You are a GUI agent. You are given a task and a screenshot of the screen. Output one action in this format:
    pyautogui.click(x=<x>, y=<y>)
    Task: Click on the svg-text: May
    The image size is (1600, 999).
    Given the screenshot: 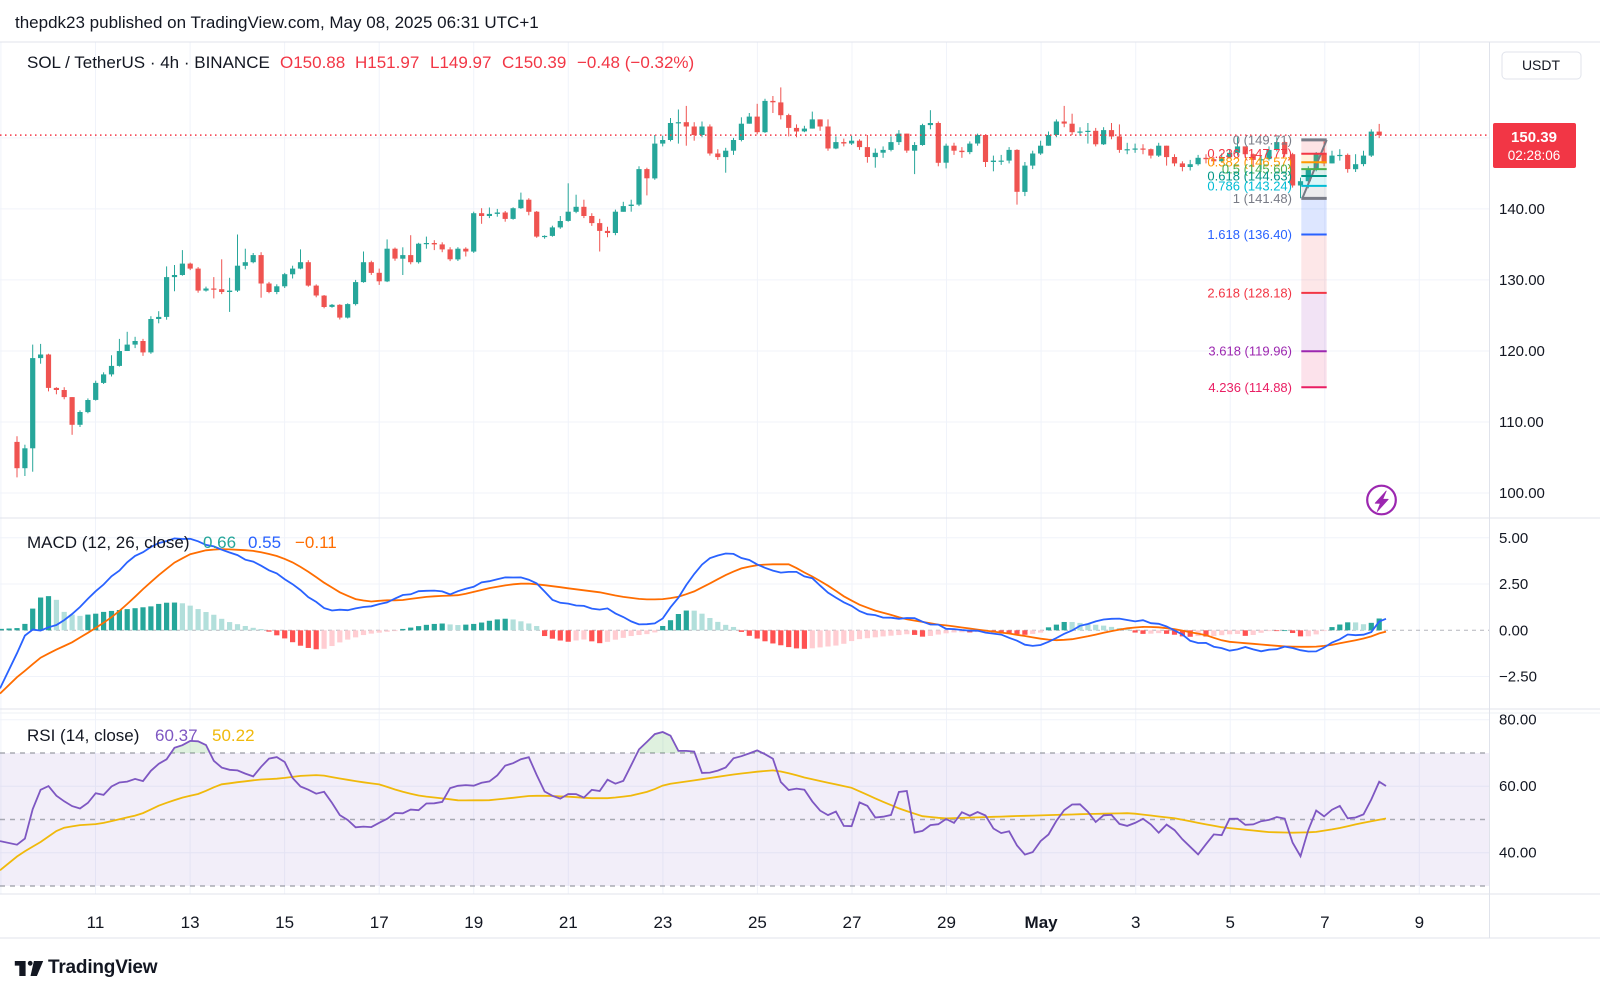 What is the action you would take?
    pyautogui.click(x=1042, y=922)
    